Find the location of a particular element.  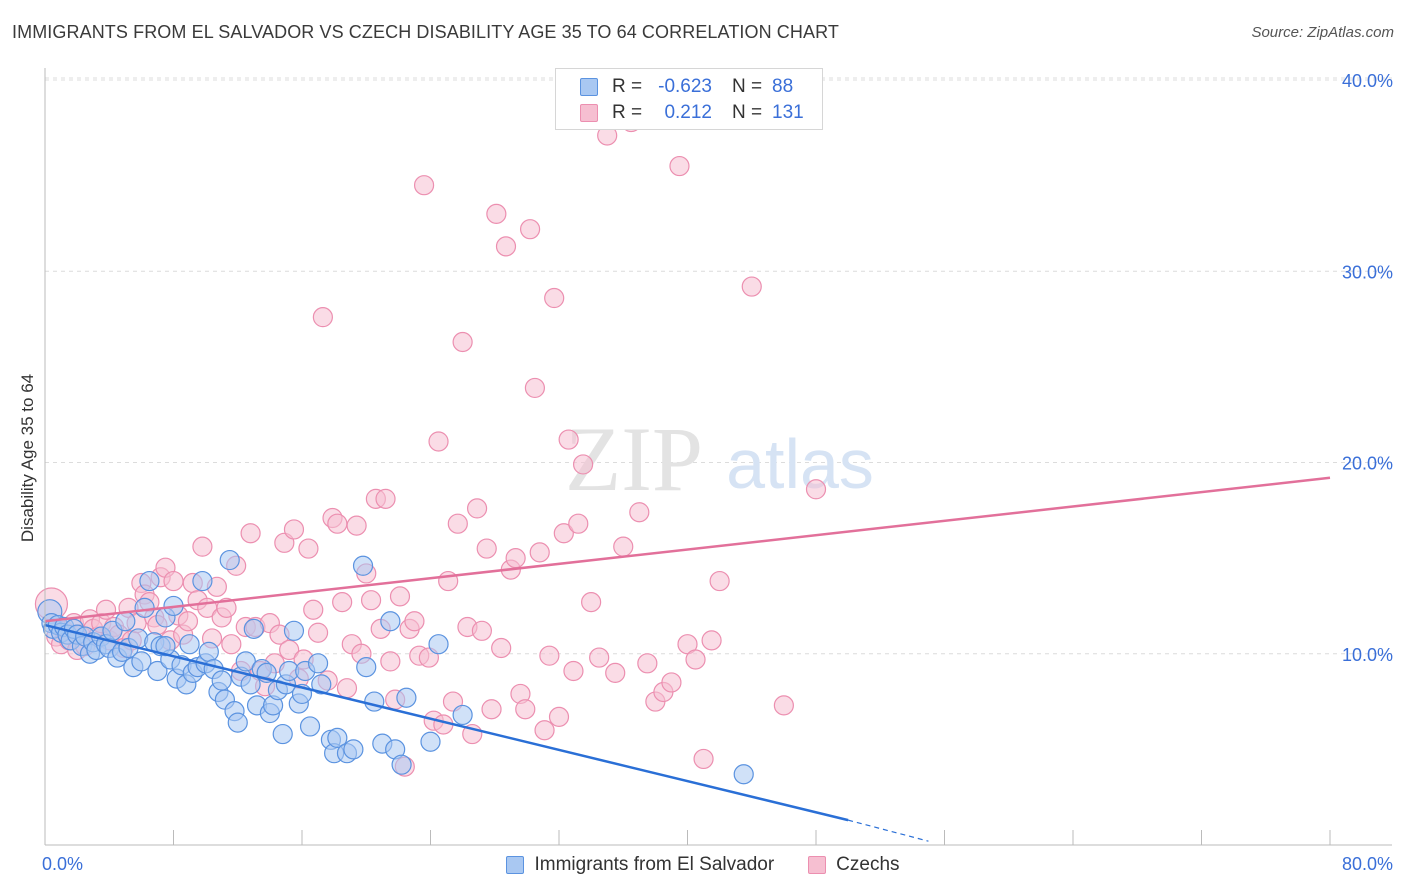

series-legend: Immigrants from El Salvador Czechs is located at coordinates (703, 865).